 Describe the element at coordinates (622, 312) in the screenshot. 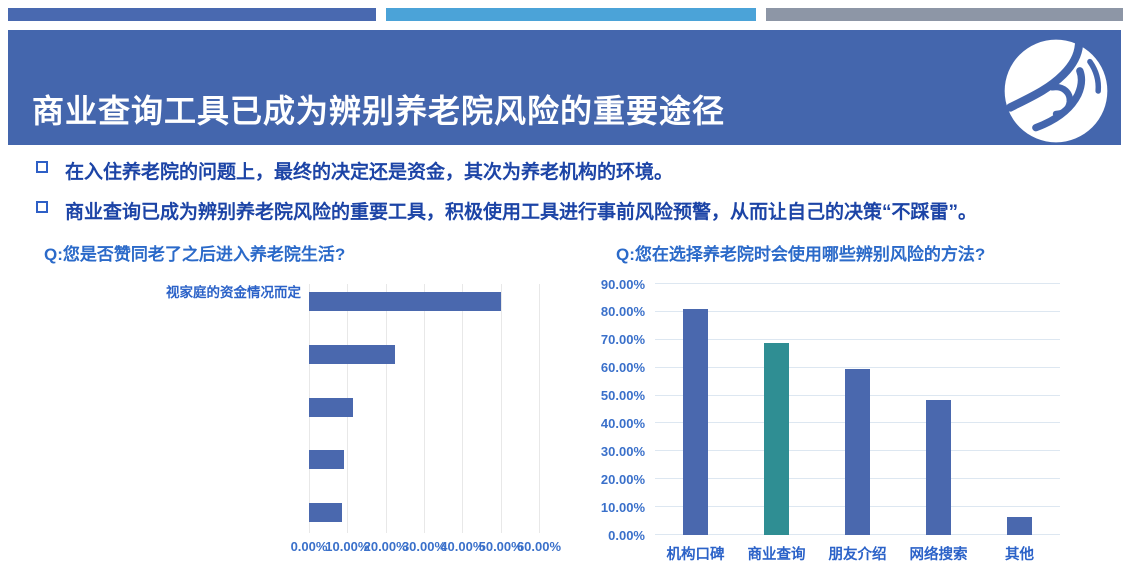

I see `y-axis-tick-label: 80.00%` at that location.